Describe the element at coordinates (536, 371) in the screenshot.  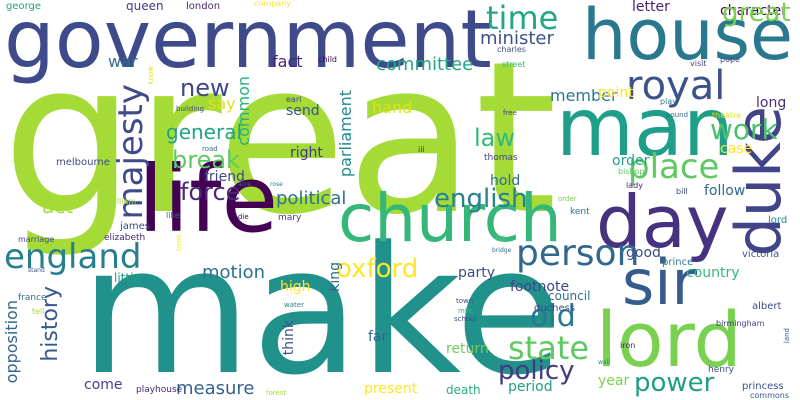
I see `cloud-word: policy` at that location.